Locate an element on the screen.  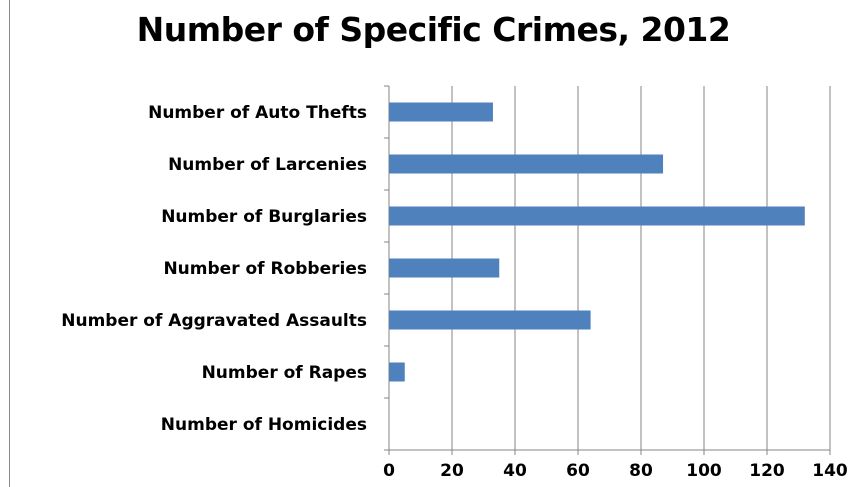
frame-border-line is located at coordinates (9, 243).